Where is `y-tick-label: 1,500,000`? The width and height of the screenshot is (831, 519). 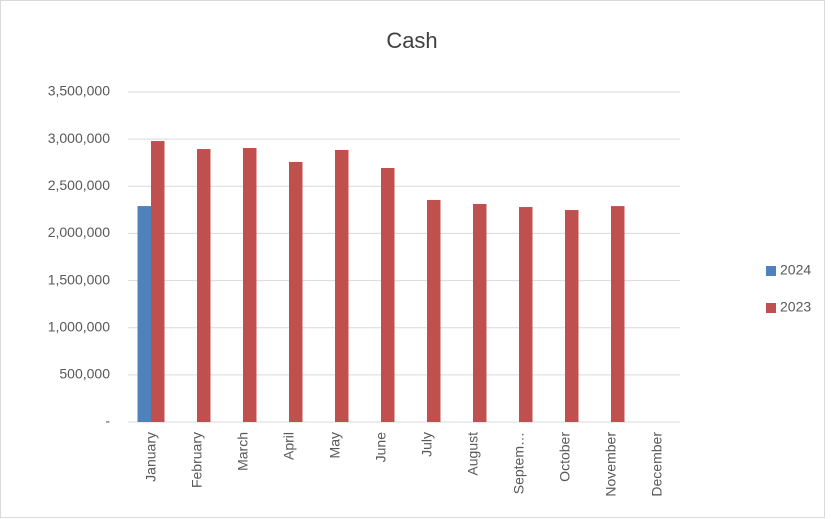 y-tick-label: 1,500,000 is located at coordinates (79, 279).